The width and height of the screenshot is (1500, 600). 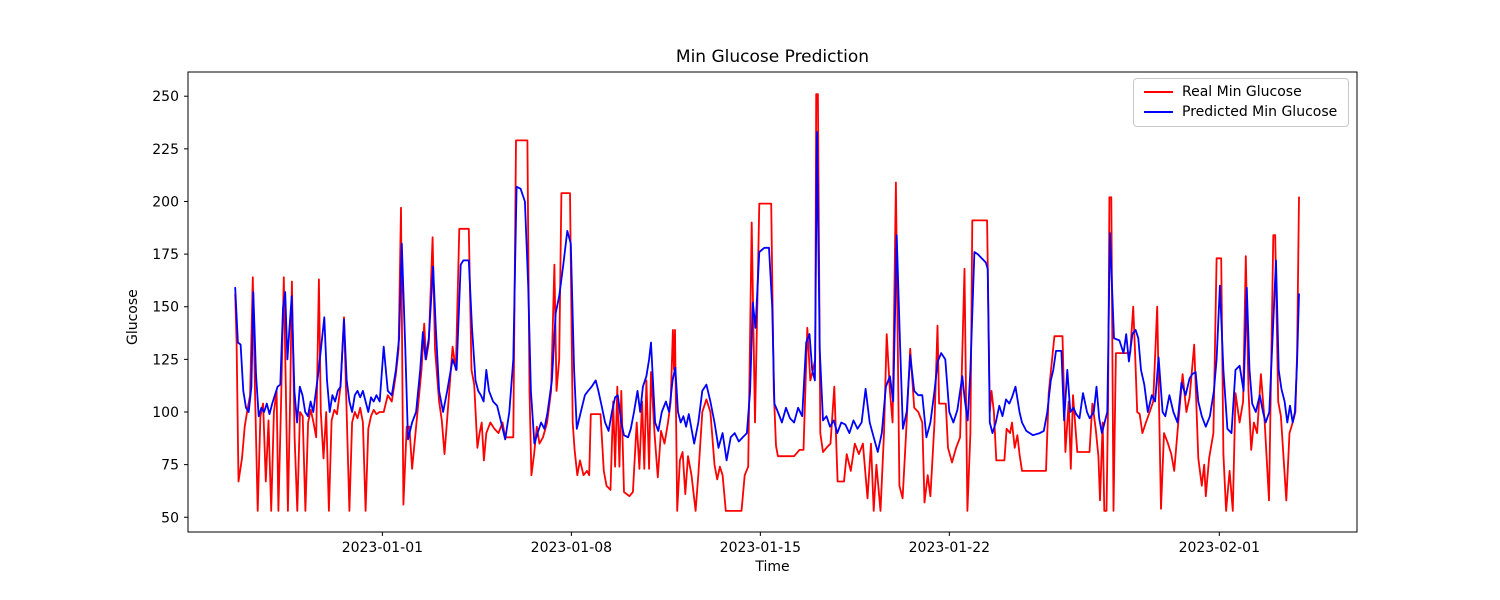 I want to click on y-axis-label: Glucose, so click(x=133, y=317).